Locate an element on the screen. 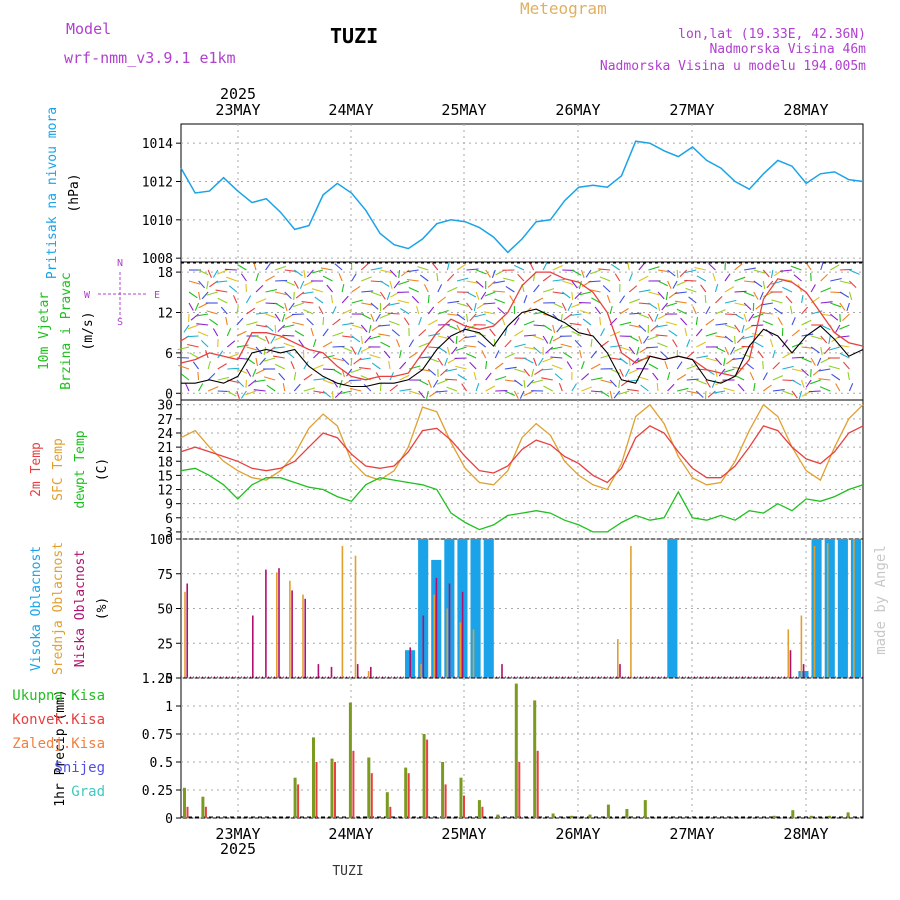  wind-ylabel-2: (m/s) is located at coordinates (88, 330).